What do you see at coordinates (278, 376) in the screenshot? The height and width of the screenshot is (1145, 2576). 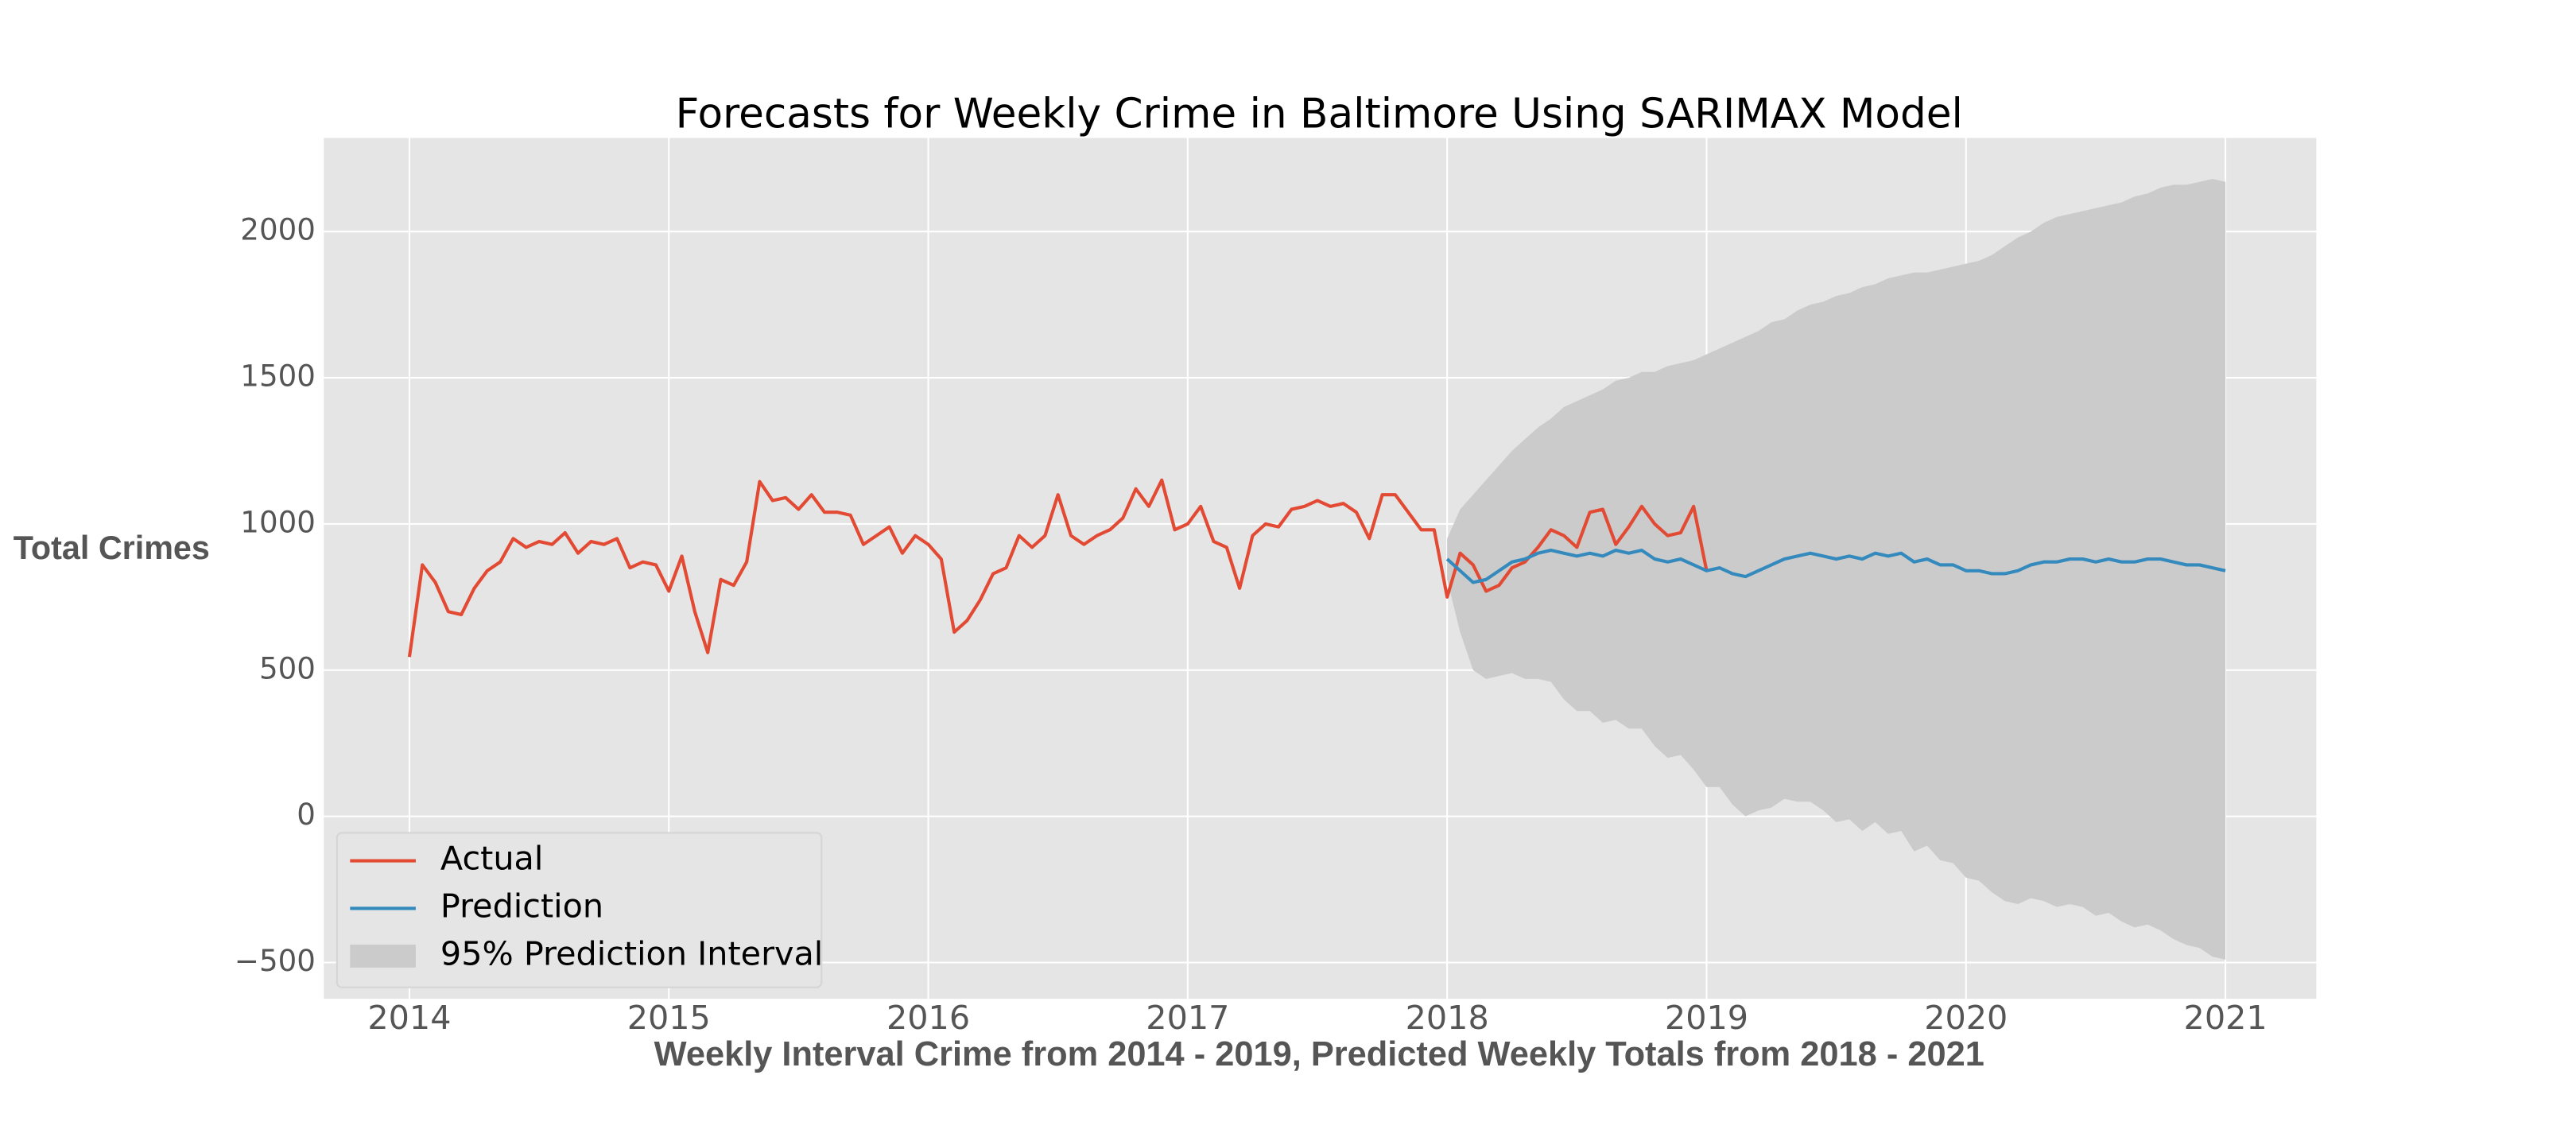 I see `y-tick-label: 1500` at bounding box center [278, 376].